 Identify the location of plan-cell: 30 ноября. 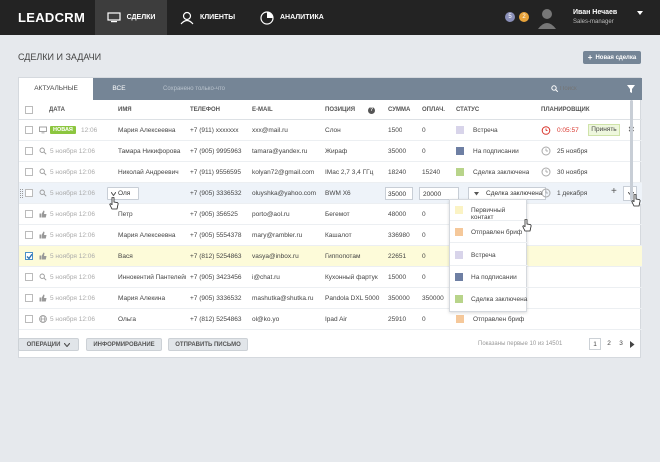
(572, 172).